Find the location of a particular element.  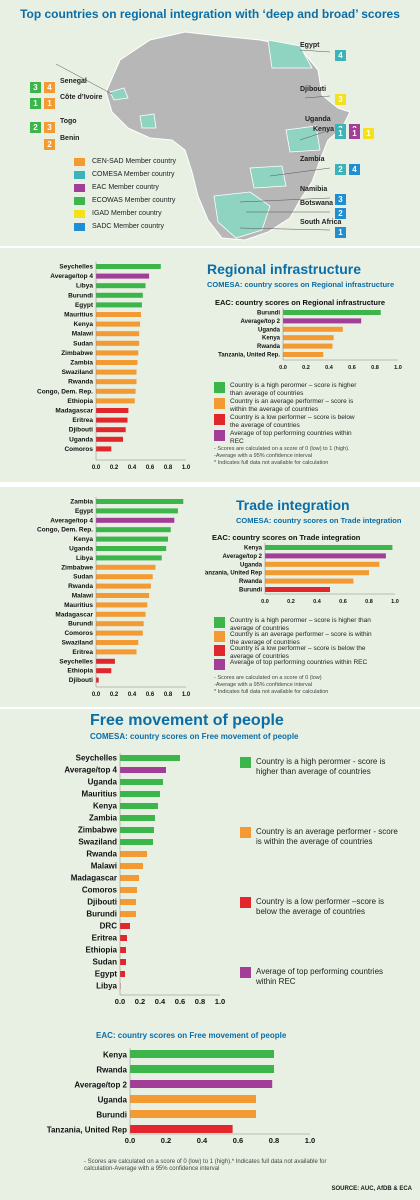

map-country-label: Botswana is located at coordinates (317, 203).